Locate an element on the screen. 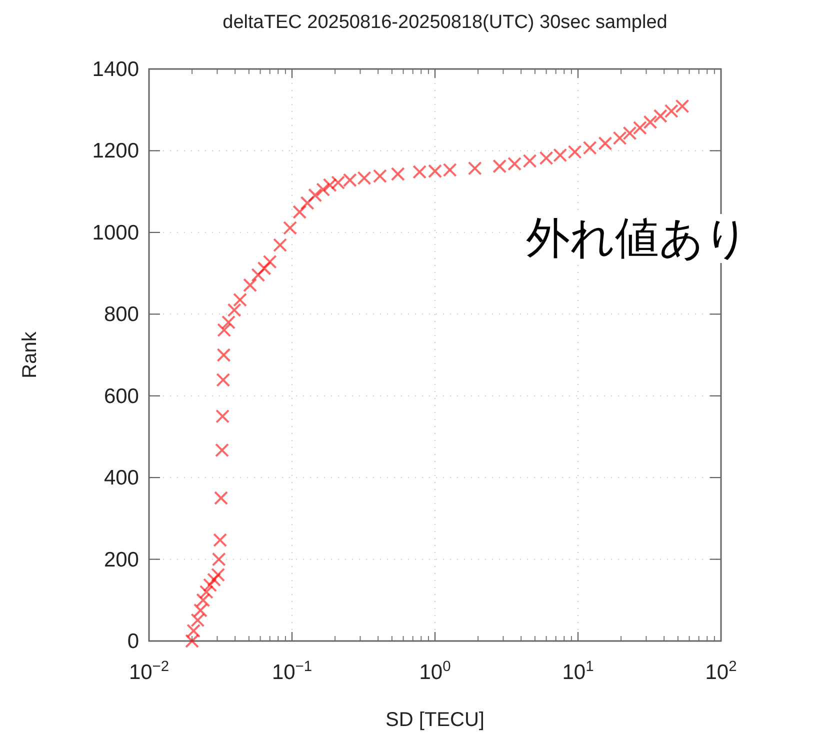 The height and width of the screenshot is (737, 825). y-tick-label: 600 is located at coordinates (121, 396).